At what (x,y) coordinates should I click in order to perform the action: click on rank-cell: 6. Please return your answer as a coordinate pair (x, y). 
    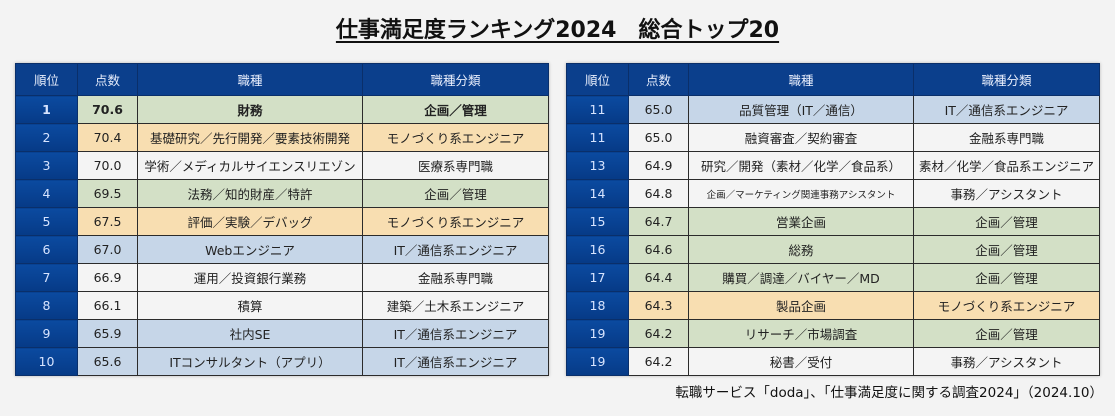
    Looking at the image, I should click on (46, 249).